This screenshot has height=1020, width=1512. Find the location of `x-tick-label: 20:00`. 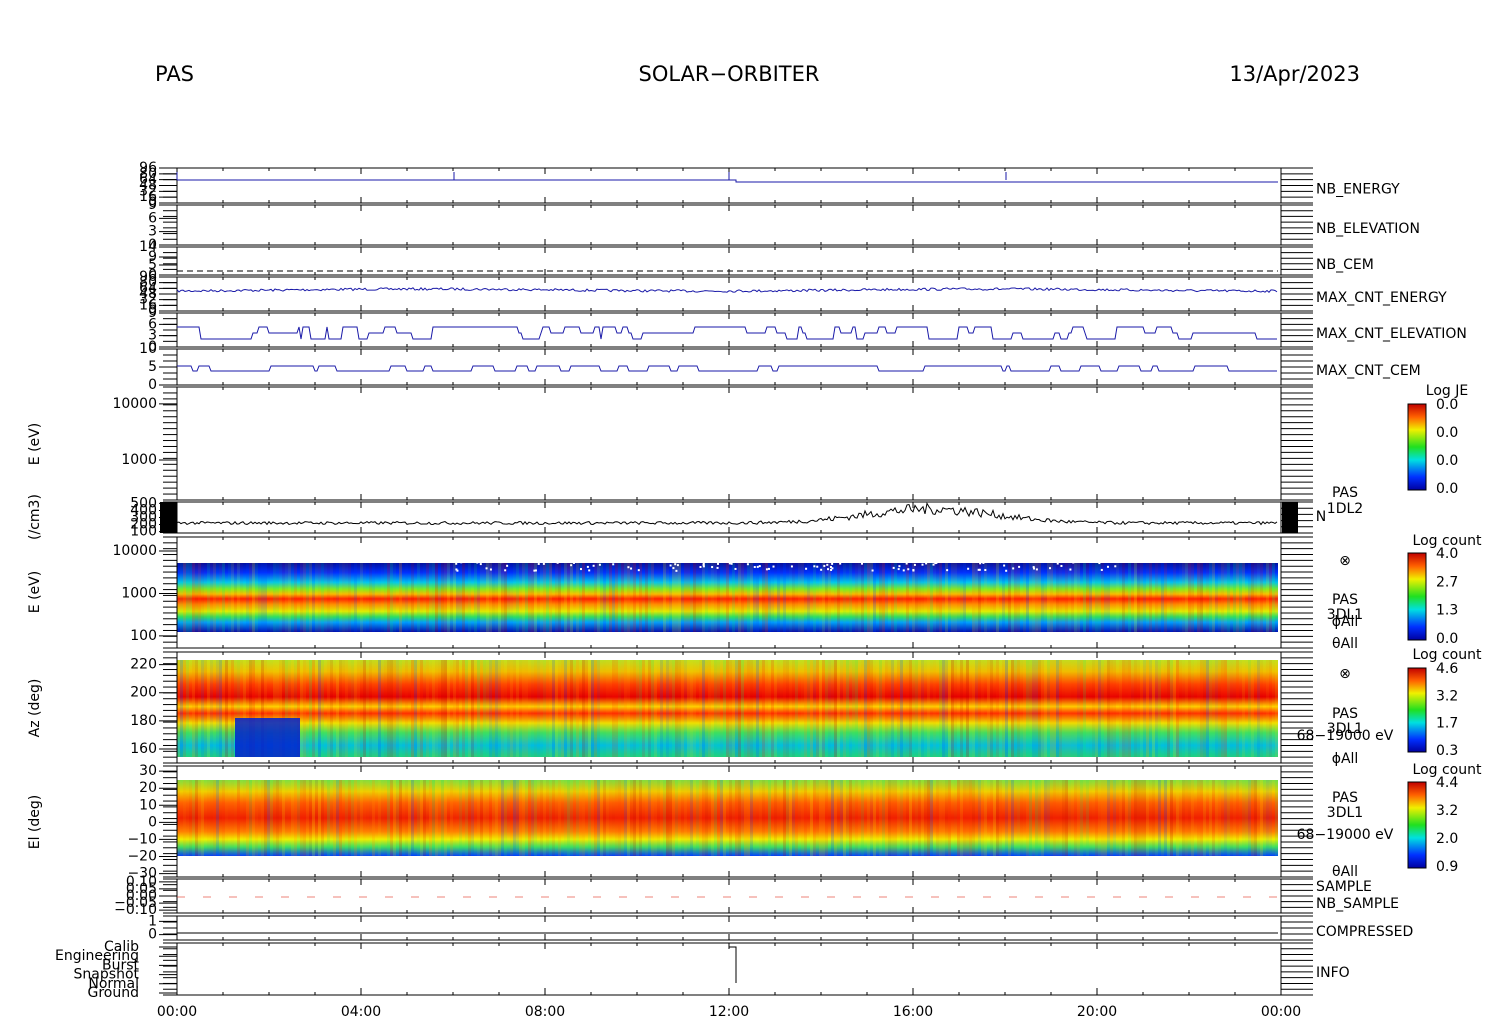

x-tick-label: 20:00 is located at coordinates (1097, 1012).